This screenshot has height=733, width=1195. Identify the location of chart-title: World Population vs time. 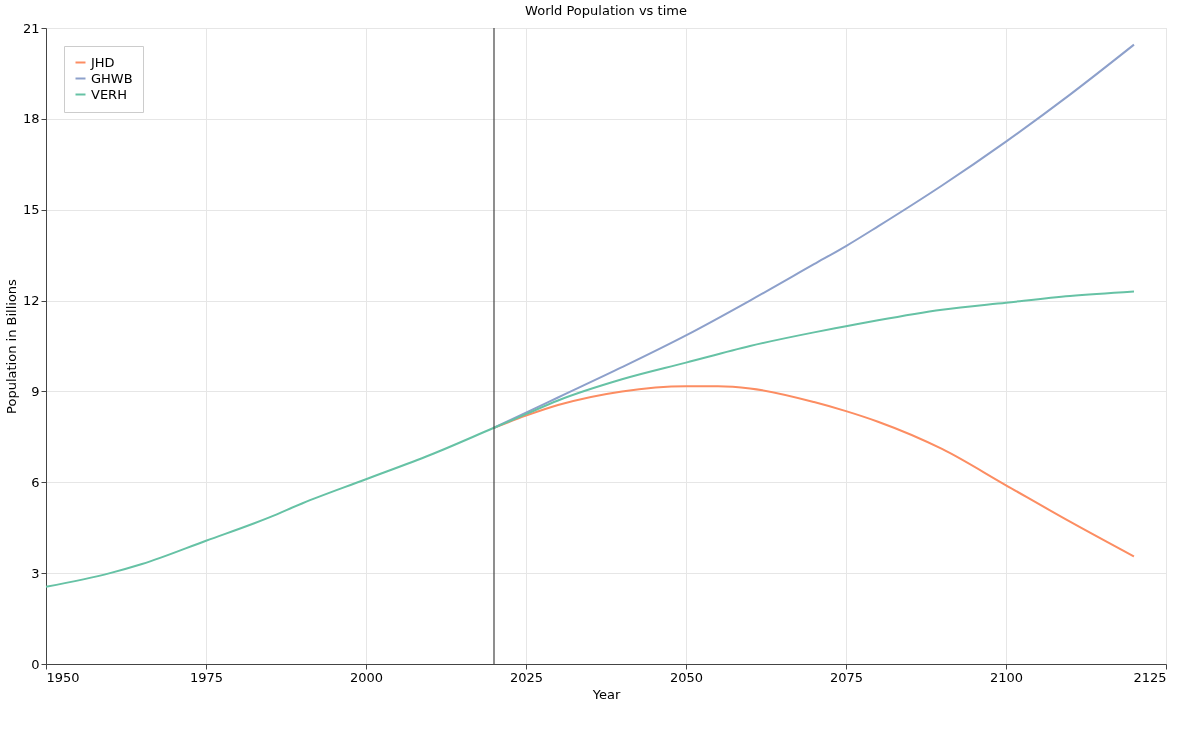
(606, 10).